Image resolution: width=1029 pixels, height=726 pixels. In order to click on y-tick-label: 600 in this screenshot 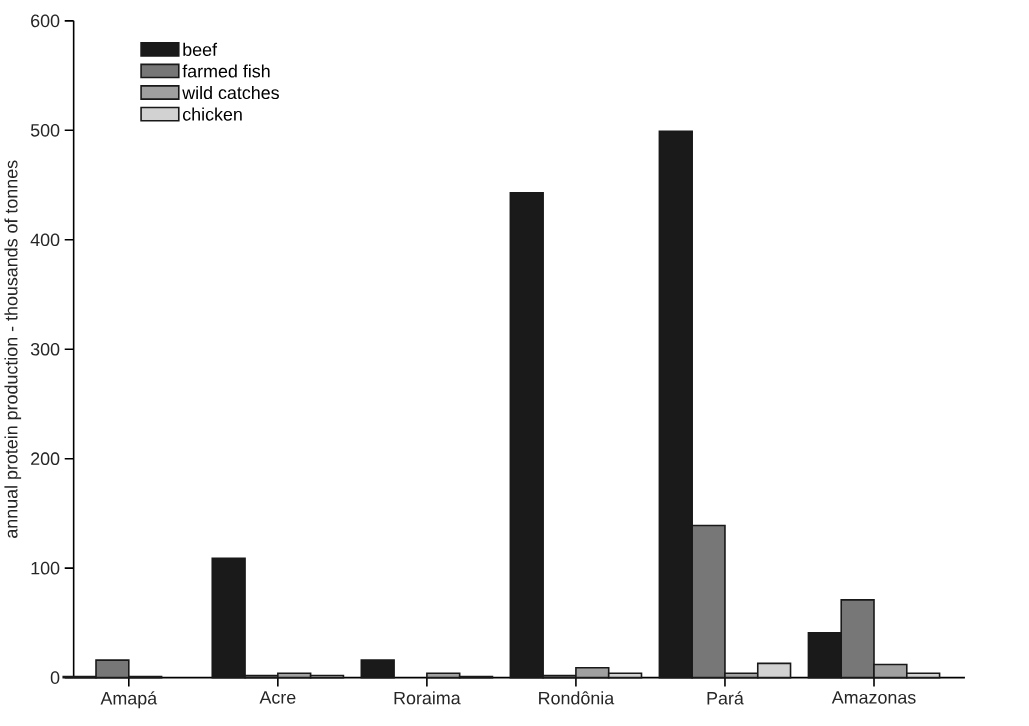, I will do `click(45, 21)`.